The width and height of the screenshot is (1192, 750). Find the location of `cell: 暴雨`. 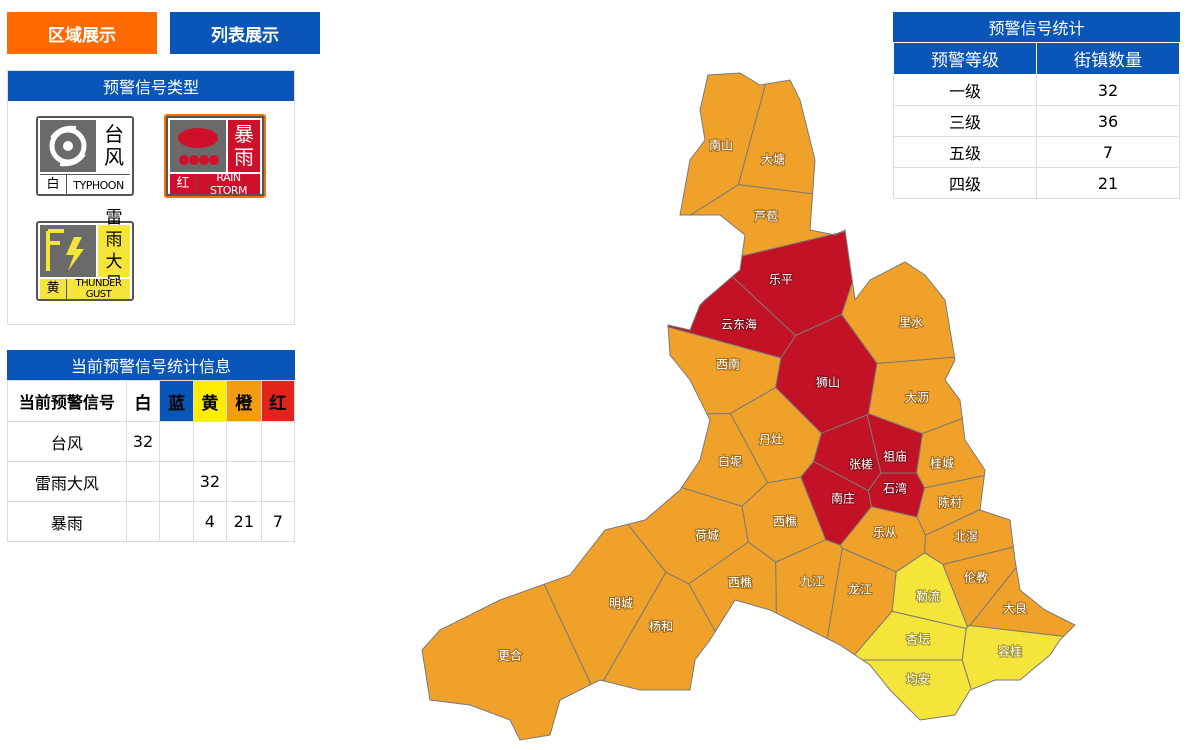

cell: 暴雨 is located at coordinates (67, 521).